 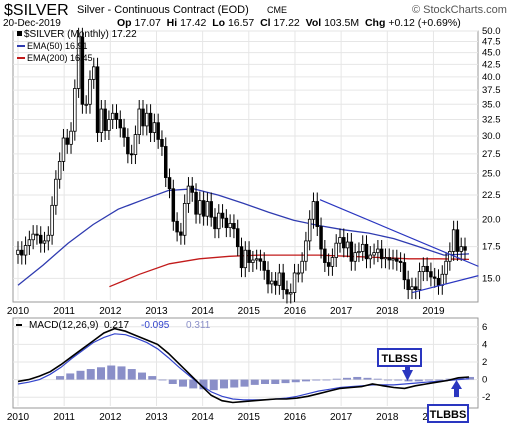 What do you see at coordinates (198, 325) in the screenshot?
I see `histogram-legend-value: 0.311` at bounding box center [198, 325].